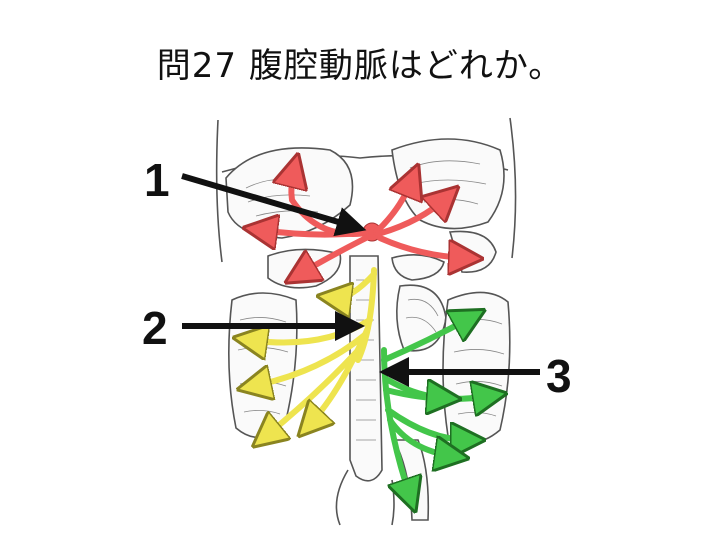 The width and height of the screenshot is (720, 540). What do you see at coordinates (253, 328) in the screenshot?
I see `pointer-2: 2` at bounding box center [253, 328].